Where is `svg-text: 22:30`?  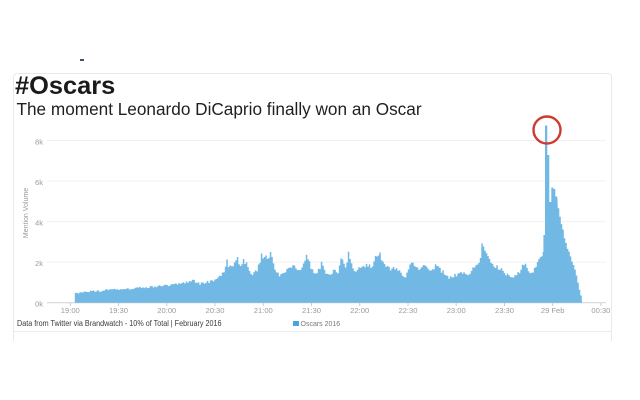
svg-text: 22:30 is located at coordinates (407, 310).